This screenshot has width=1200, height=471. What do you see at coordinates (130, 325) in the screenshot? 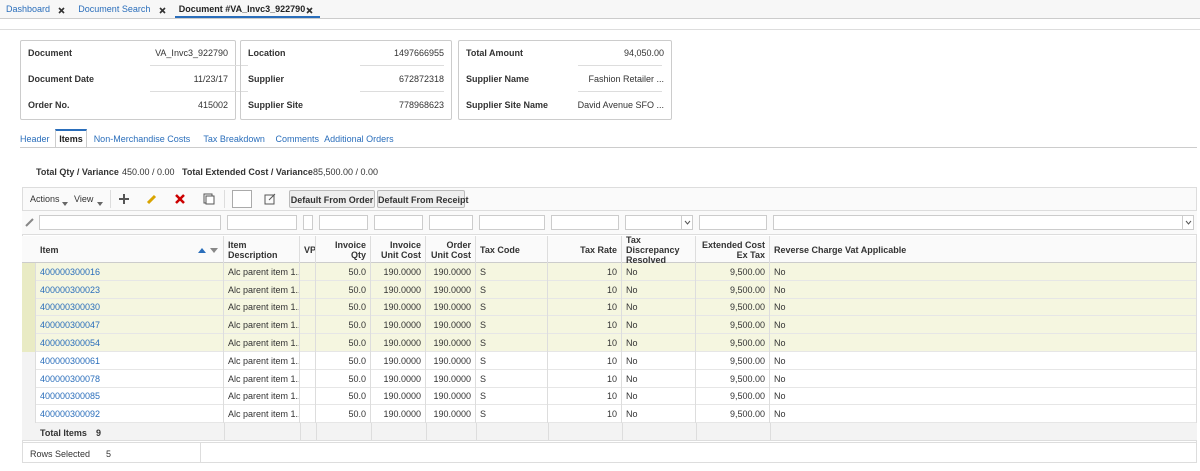
I see `cell: 400000300047` at bounding box center [130, 325].